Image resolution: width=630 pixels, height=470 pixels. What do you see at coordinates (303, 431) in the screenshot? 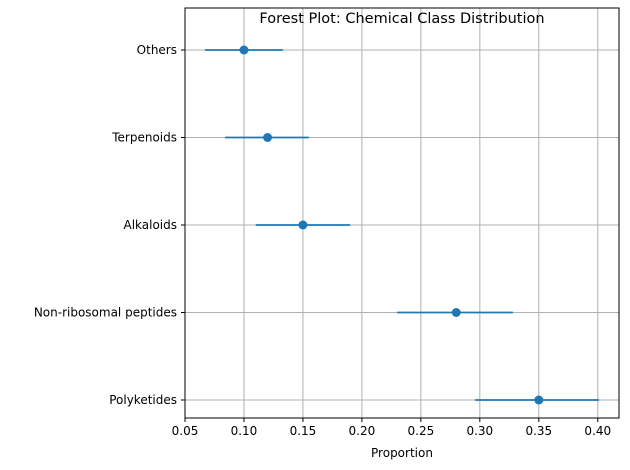
I see `x-tick-label: 0.15` at bounding box center [303, 431].